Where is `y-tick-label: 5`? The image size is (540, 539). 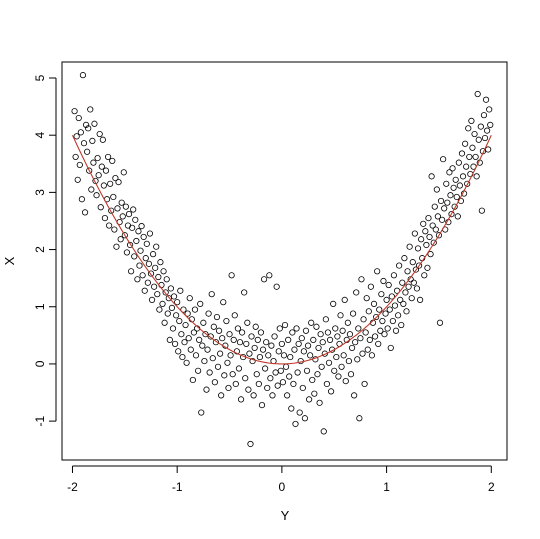
y-tick-label: 5 is located at coordinates (40, 77).